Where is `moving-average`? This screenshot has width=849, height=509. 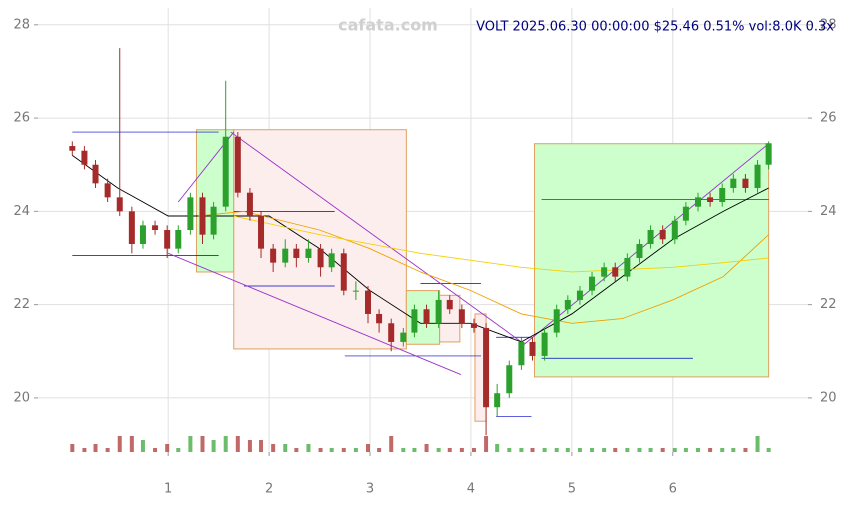
moving-average is located at coordinates (501, 244).